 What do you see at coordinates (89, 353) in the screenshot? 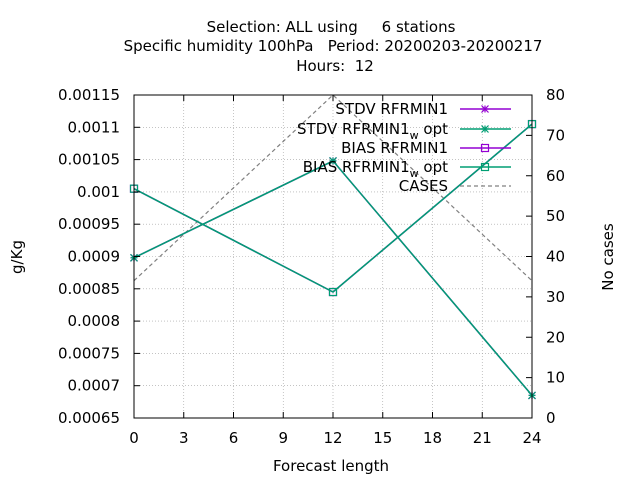
I see `y-tick-label: 0.00075` at bounding box center [89, 353].